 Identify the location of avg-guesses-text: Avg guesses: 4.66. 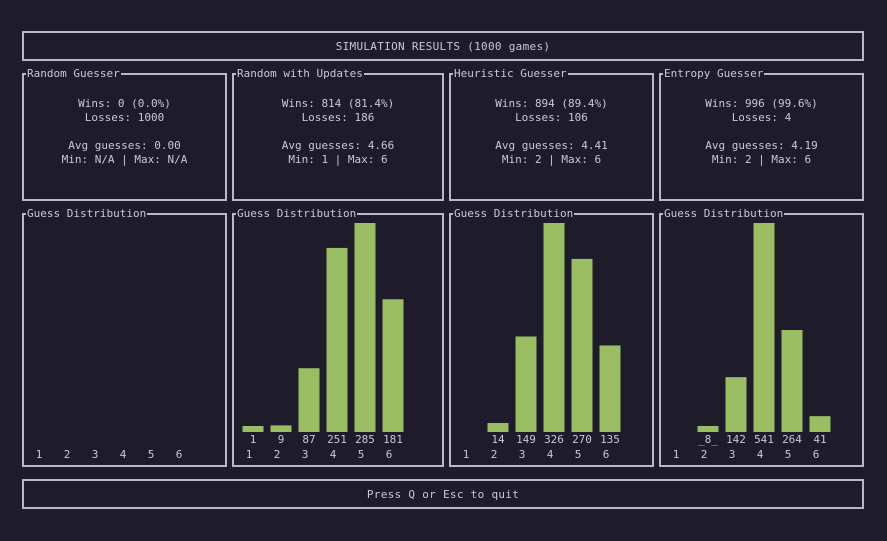
(338, 145).